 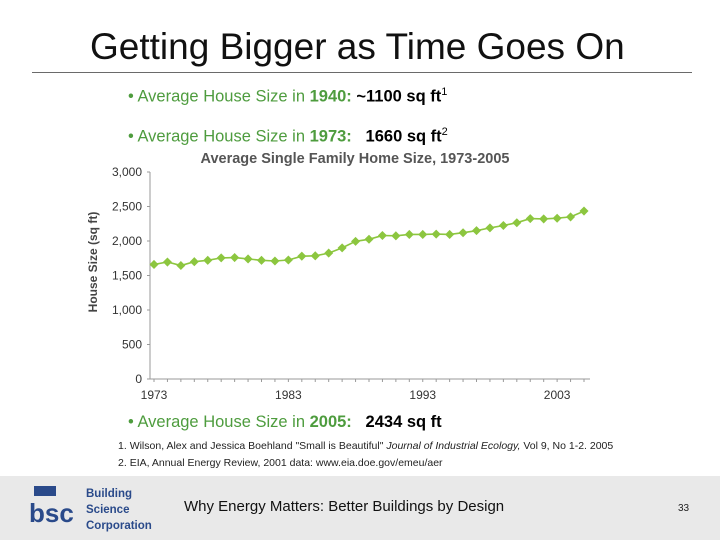 What do you see at coordinates (684, 508) in the screenshot?
I see `page-number: 33` at bounding box center [684, 508].